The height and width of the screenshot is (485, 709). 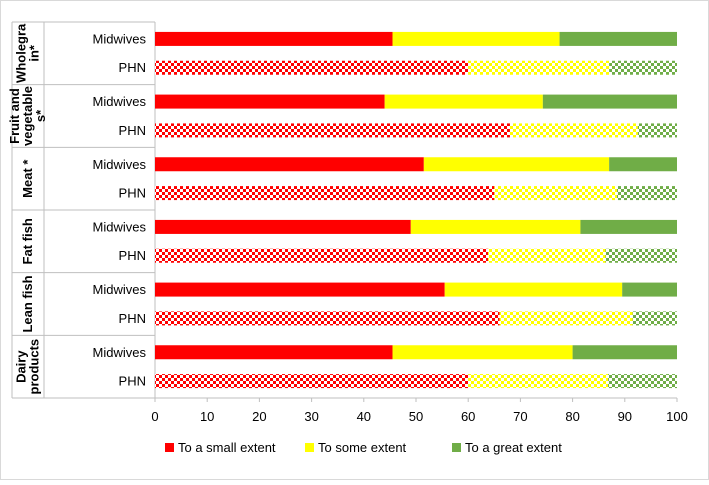 I want to click on group-label: Lean fish, so click(x=27, y=303).